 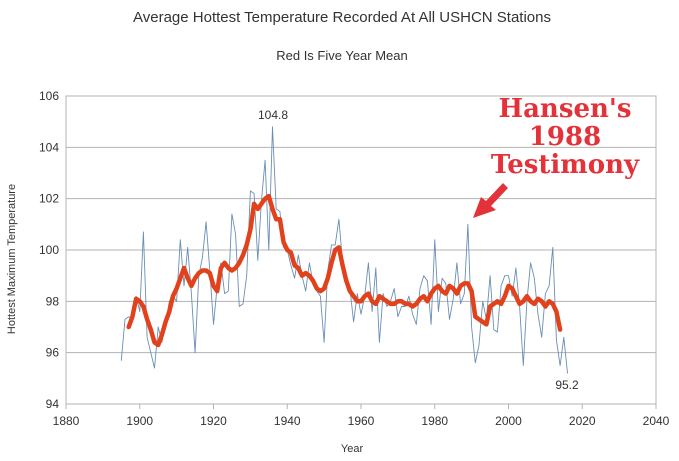 I want to click on y-tick-label: 106, so click(x=49, y=96).